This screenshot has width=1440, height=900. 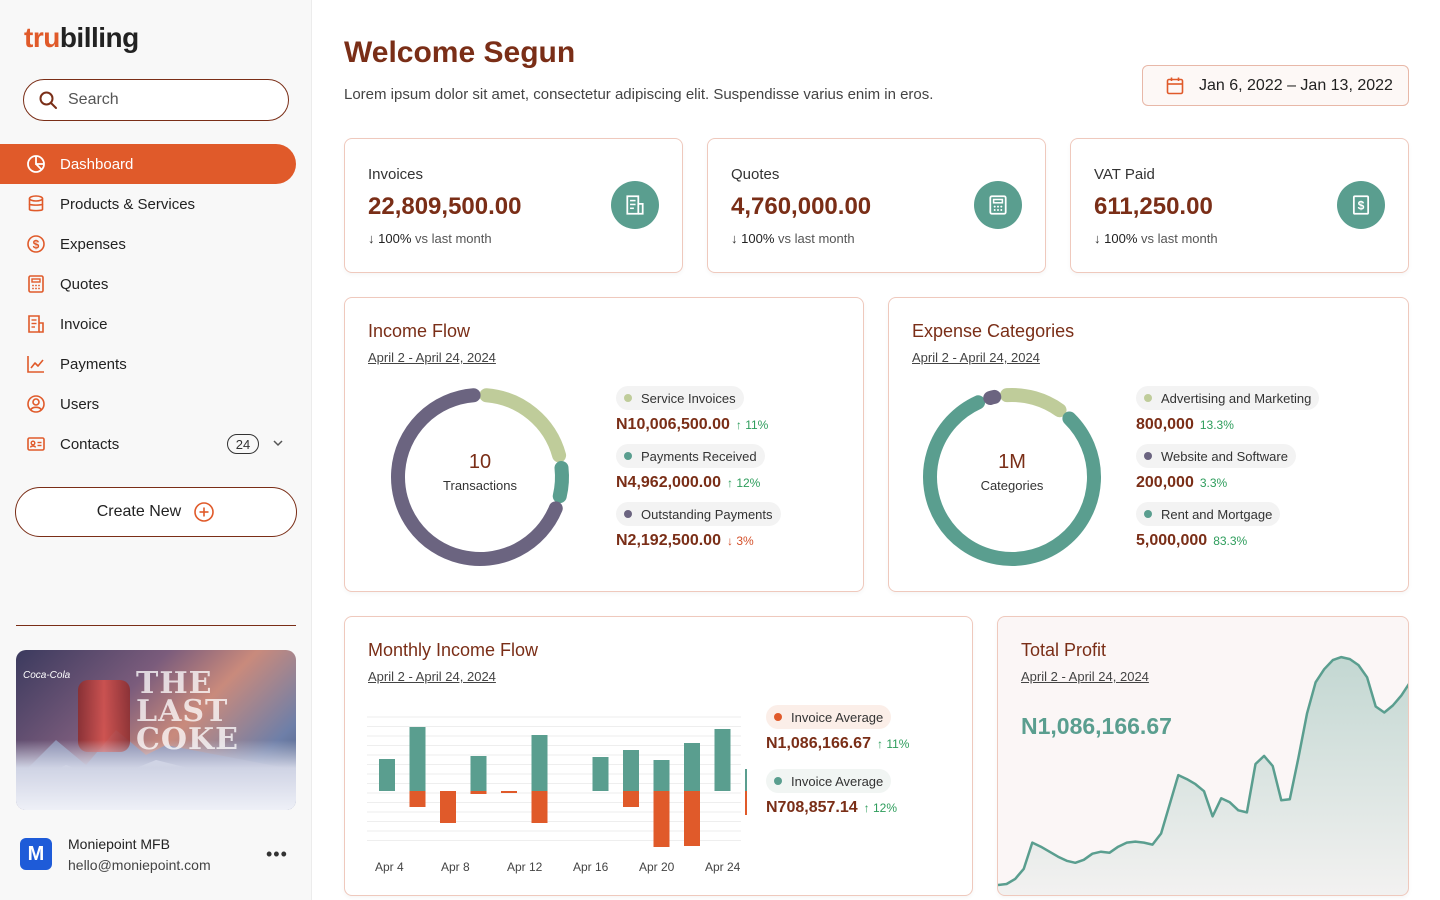 What do you see at coordinates (816, 238) in the screenshot?
I see `stat-change-vs: vs last month` at bounding box center [816, 238].